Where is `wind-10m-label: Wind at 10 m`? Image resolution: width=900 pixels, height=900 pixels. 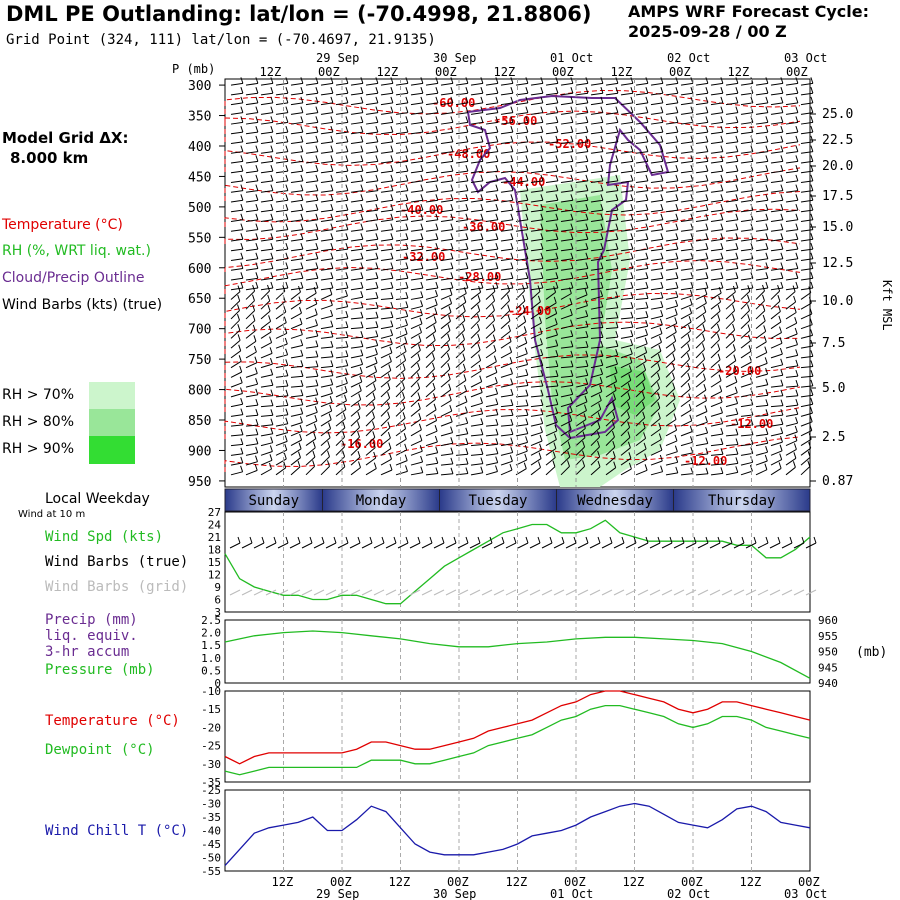 wind-10m-label: Wind at 10 m is located at coordinates (52, 514).